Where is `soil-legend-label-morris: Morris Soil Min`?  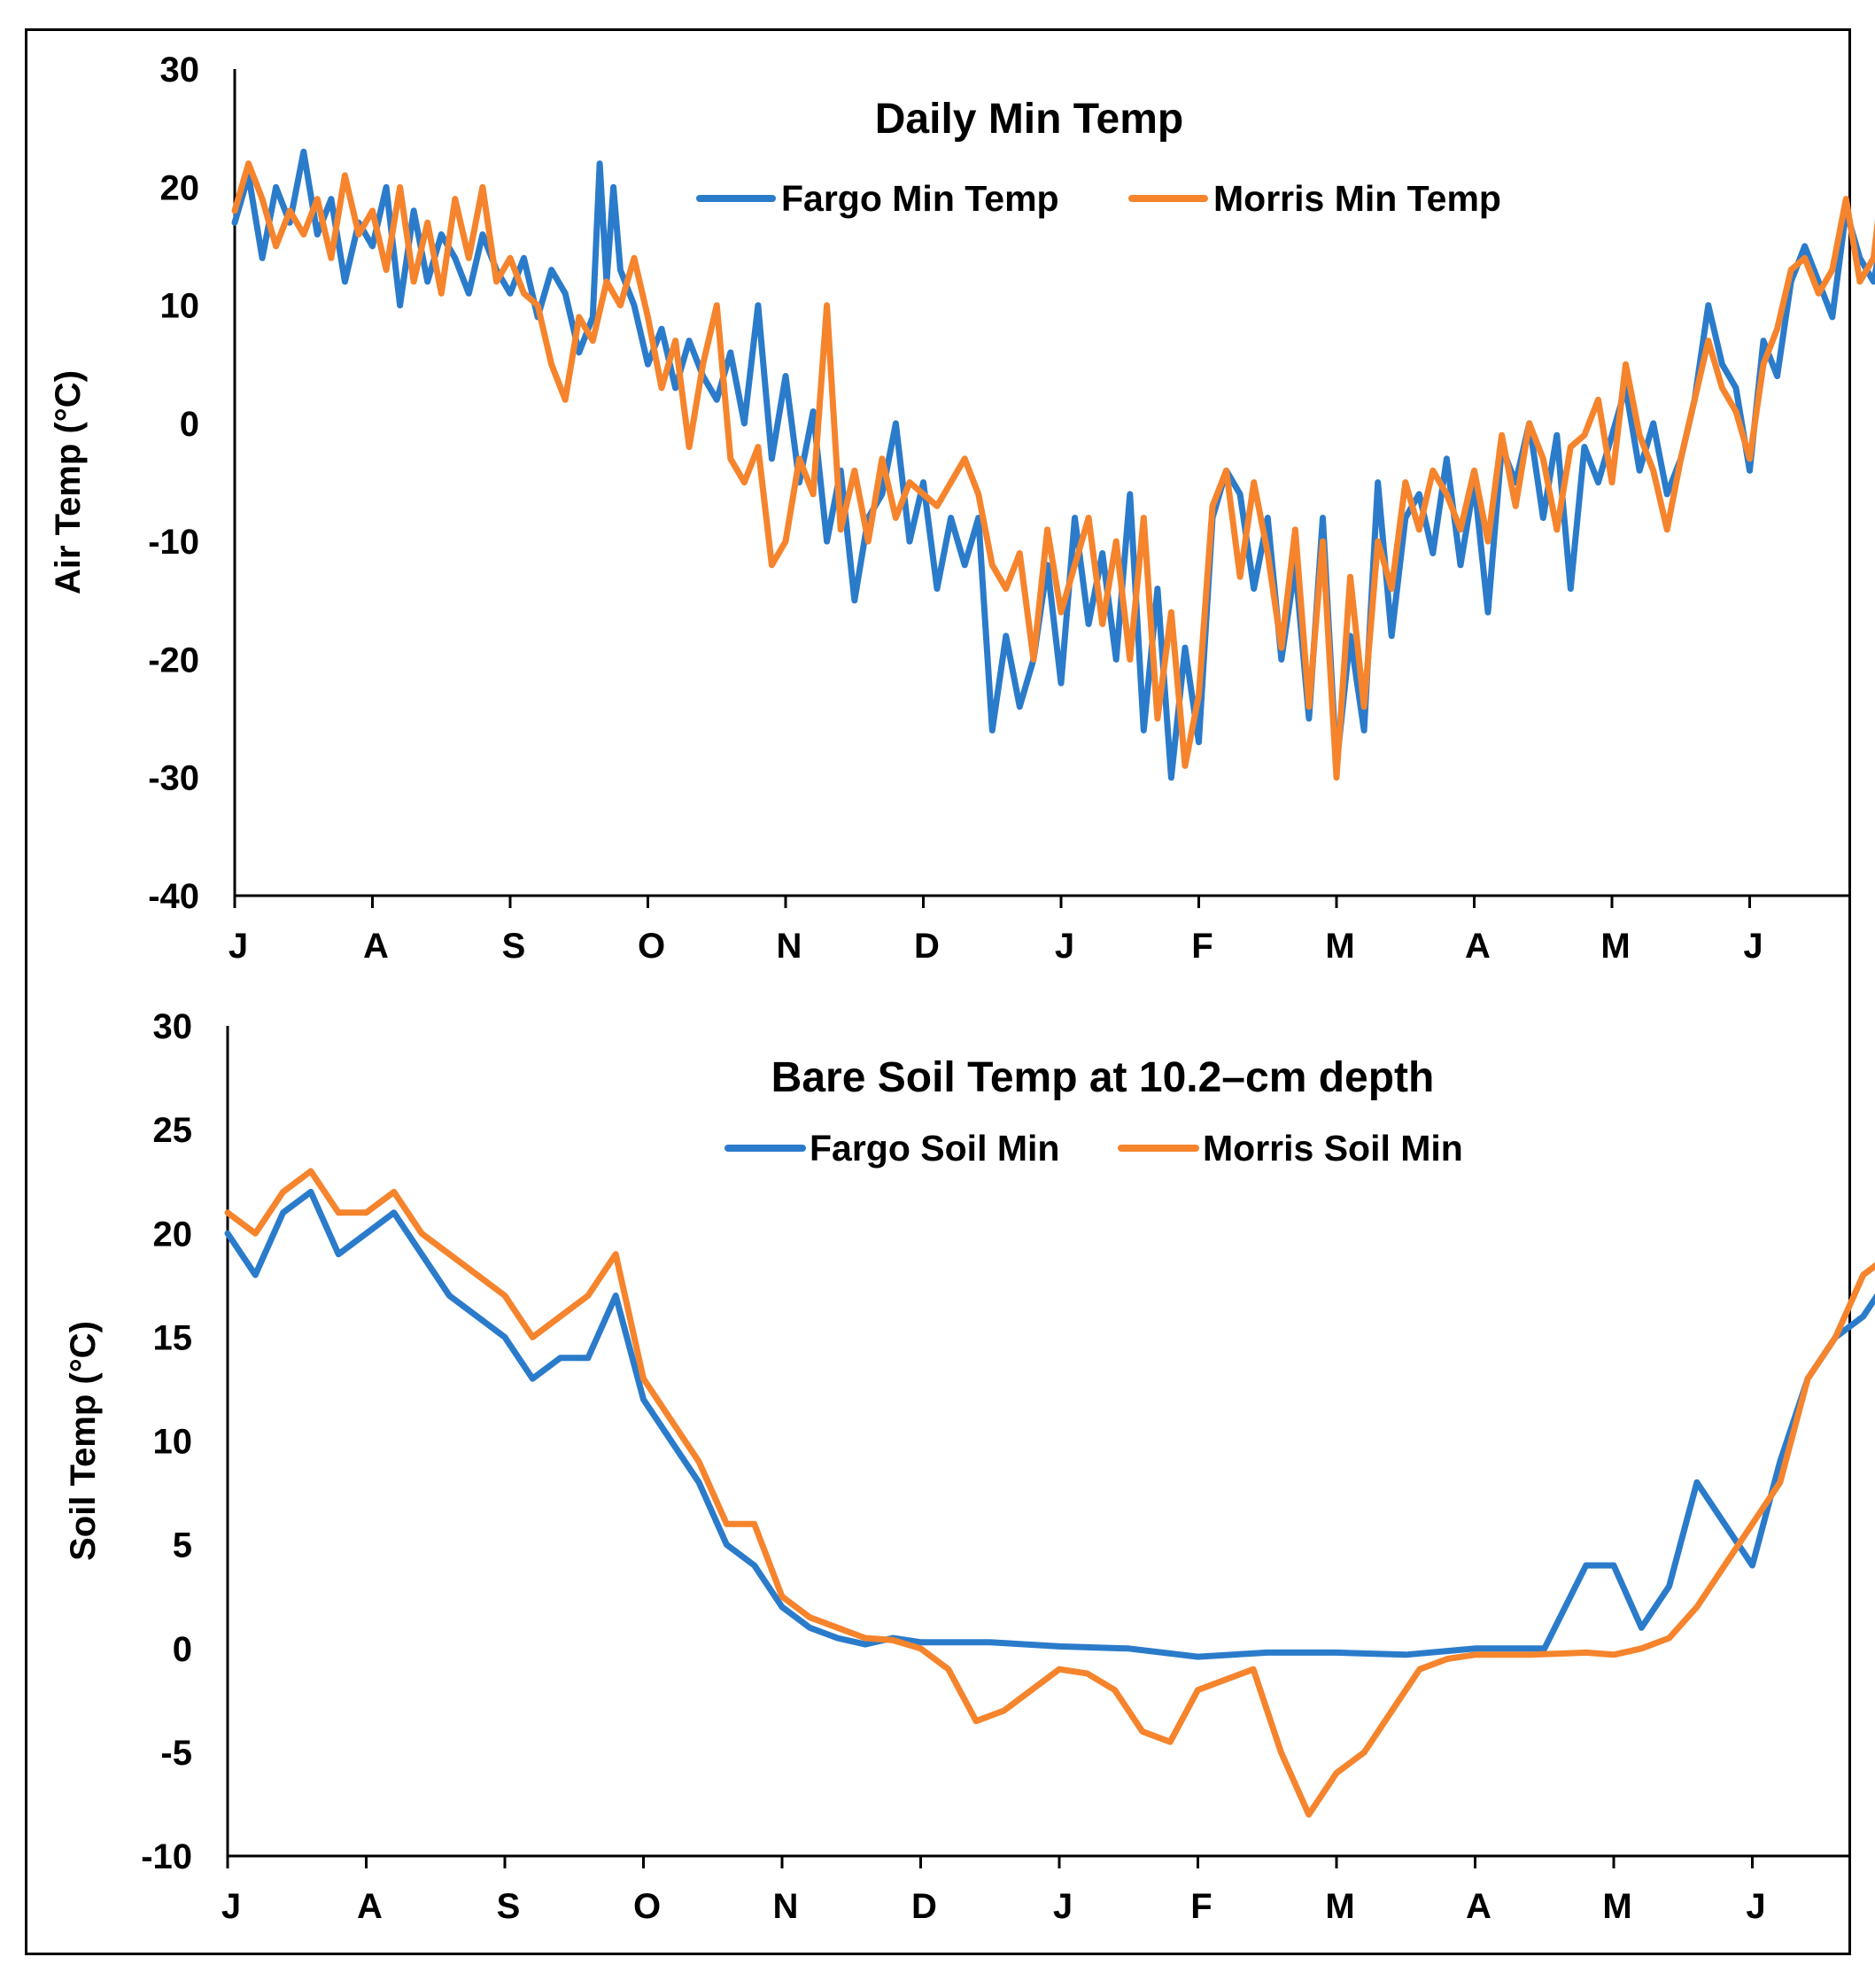 soil-legend-label-morris: Morris Soil Min is located at coordinates (1333, 1148).